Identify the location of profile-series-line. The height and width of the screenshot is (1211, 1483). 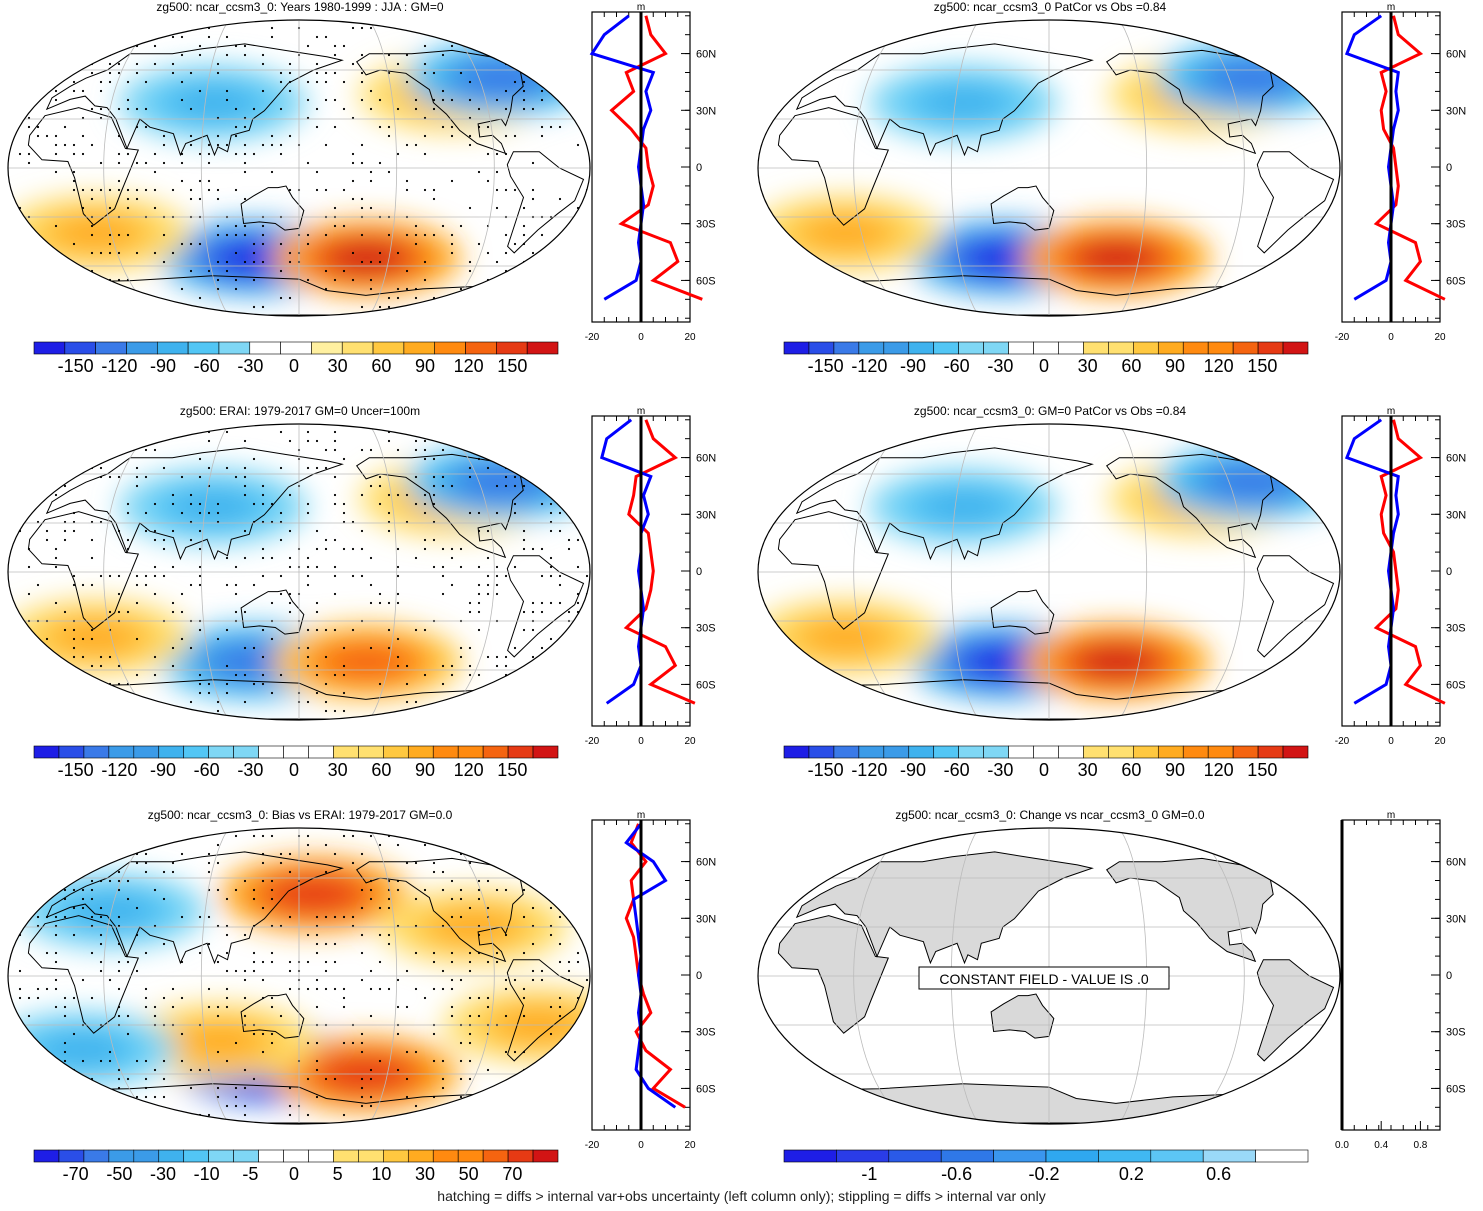
(655, 966).